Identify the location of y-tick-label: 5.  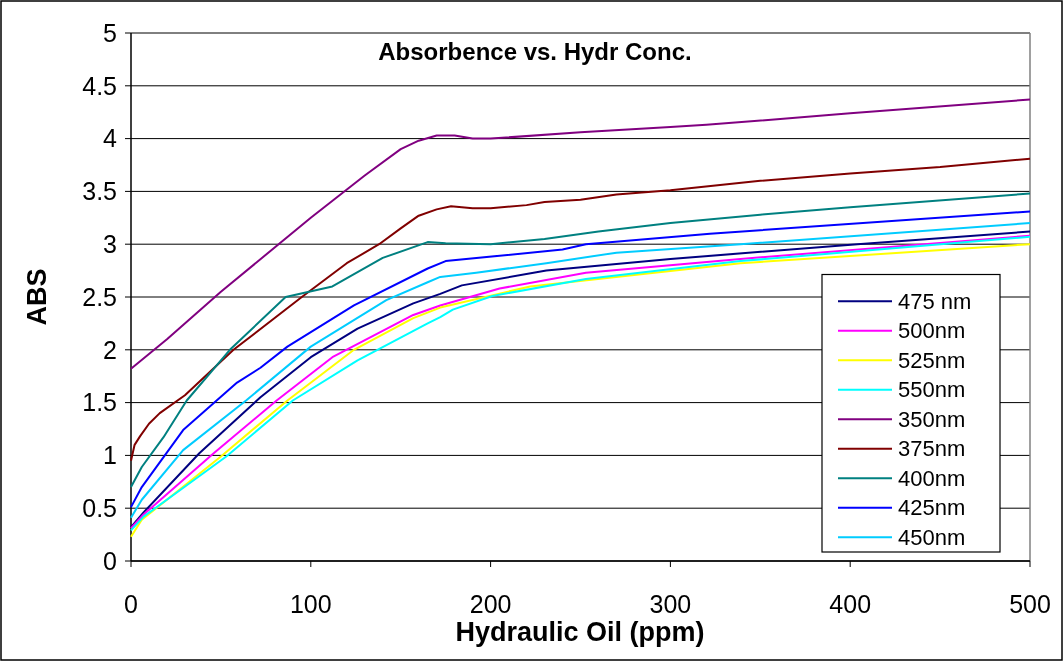
(110, 32).